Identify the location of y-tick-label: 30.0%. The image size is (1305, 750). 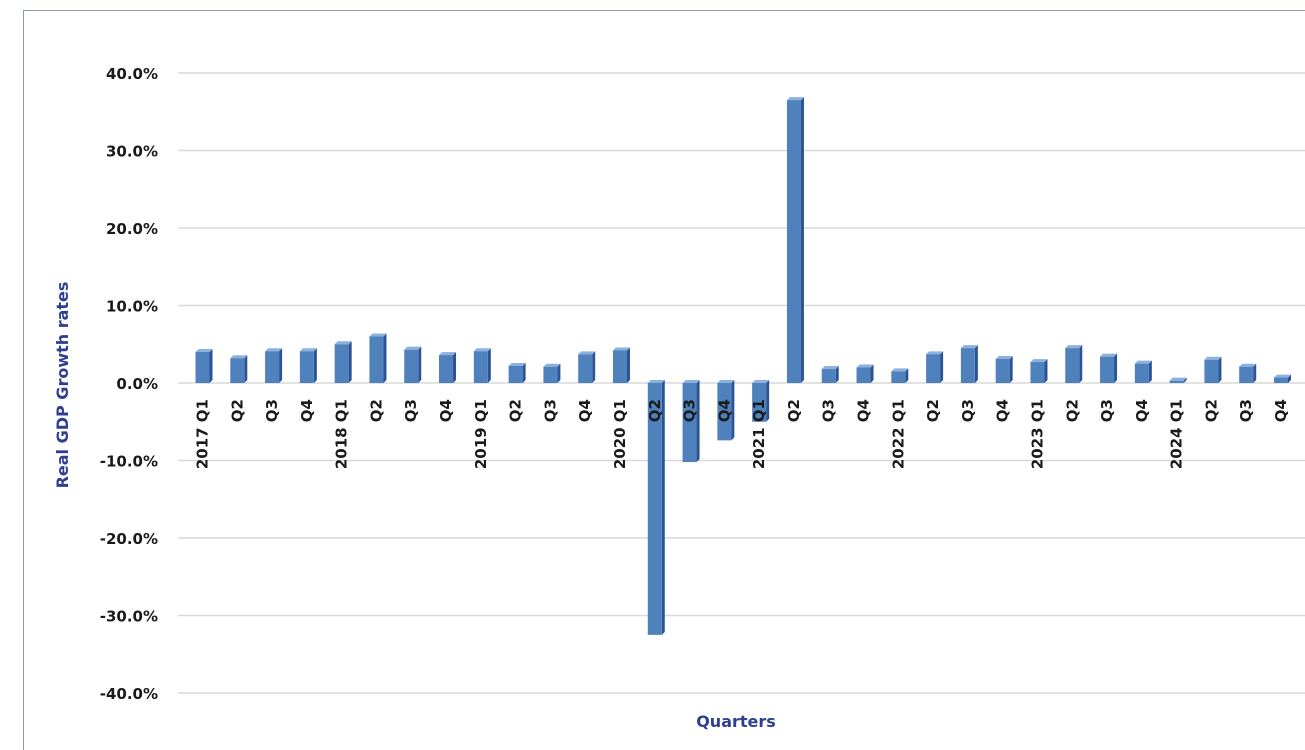
(132, 152).